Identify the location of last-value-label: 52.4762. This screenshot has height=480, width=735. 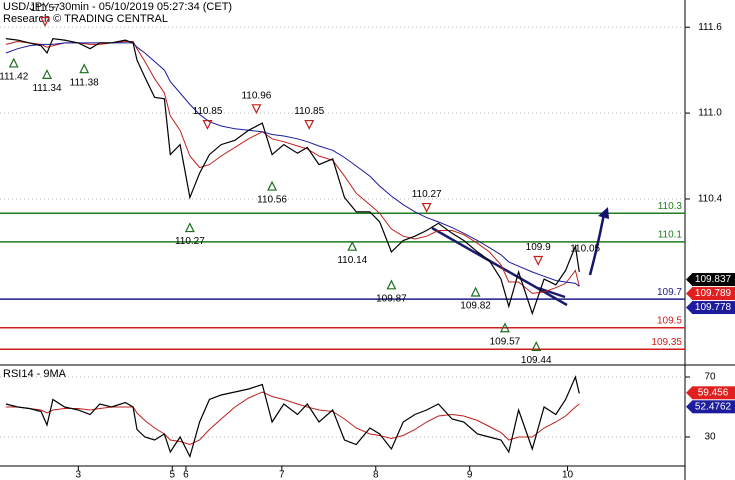
(713, 406).